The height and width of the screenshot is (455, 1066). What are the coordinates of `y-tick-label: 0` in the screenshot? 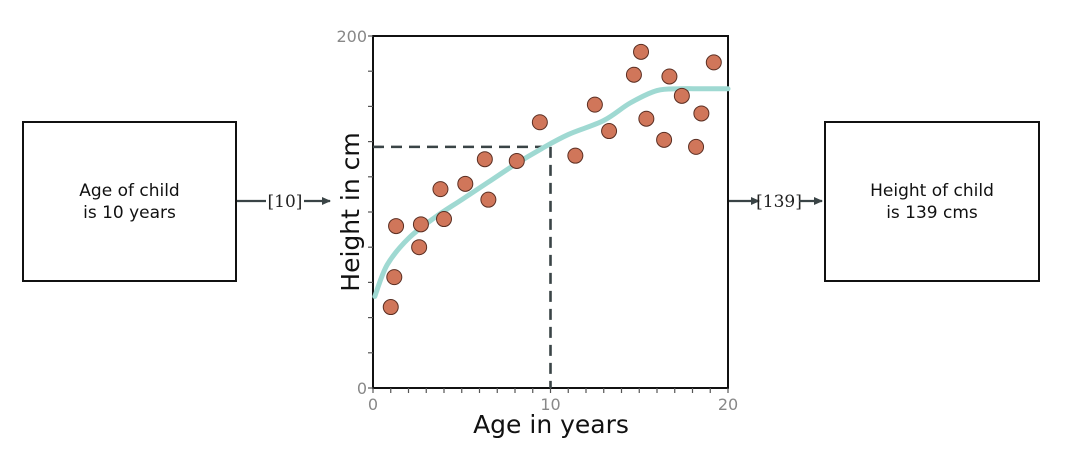 It's located at (362, 388).